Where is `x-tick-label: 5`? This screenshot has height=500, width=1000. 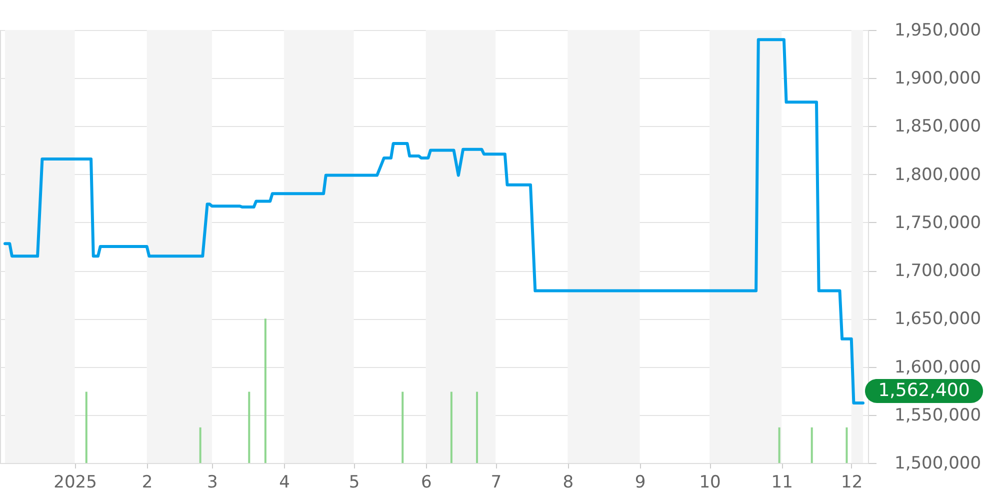
x-tick-label: 5 is located at coordinates (354, 482).